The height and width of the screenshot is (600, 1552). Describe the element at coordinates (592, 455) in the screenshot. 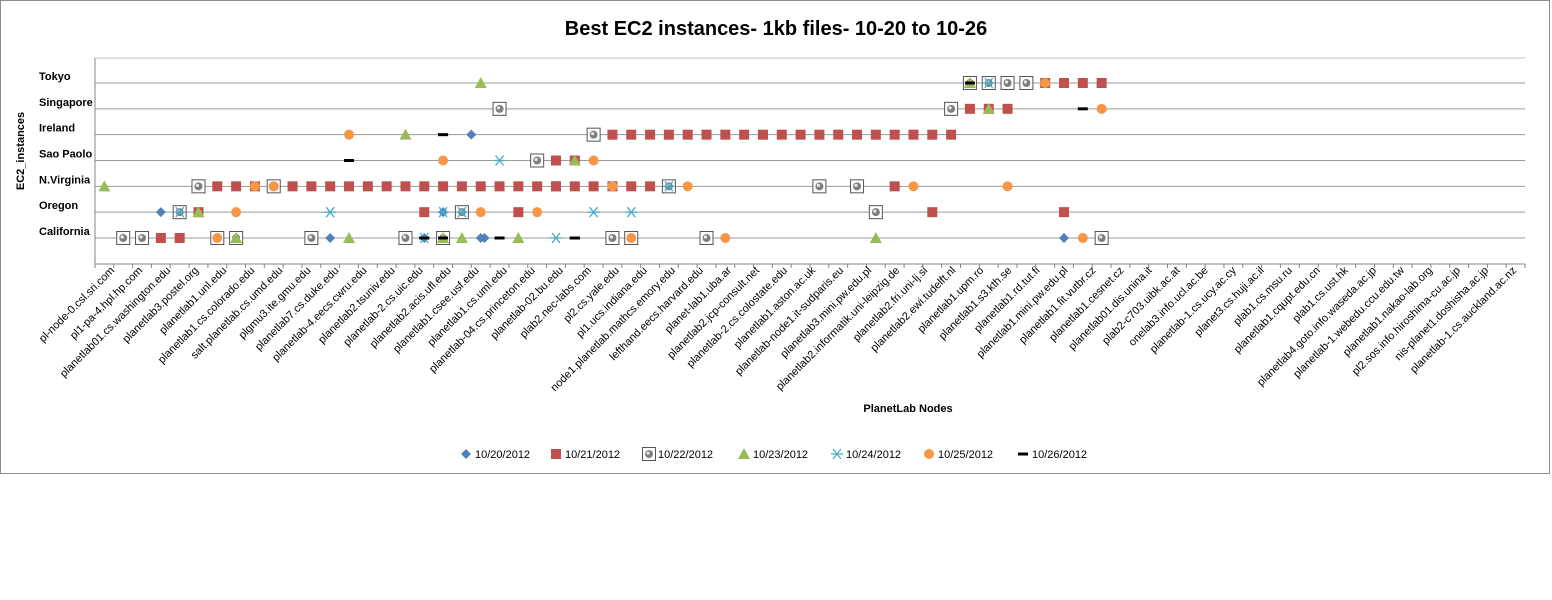

I see `legend-label: 10/21/2012` at that location.